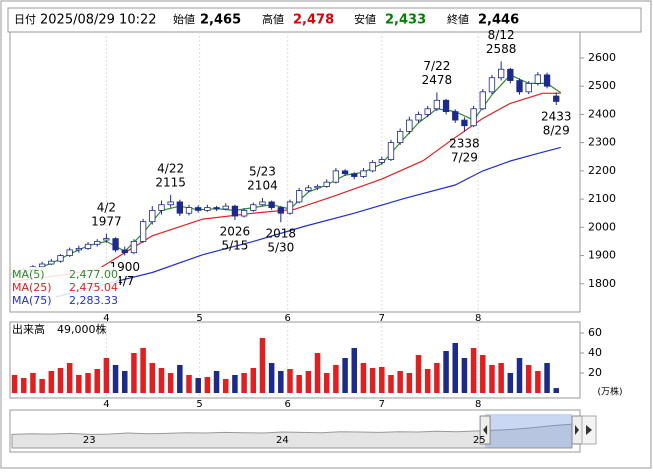 The width and height of the screenshot is (653, 474). What do you see at coordinates (106, 207) in the screenshot?
I see `annotation-date: 4/2` at bounding box center [106, 207].